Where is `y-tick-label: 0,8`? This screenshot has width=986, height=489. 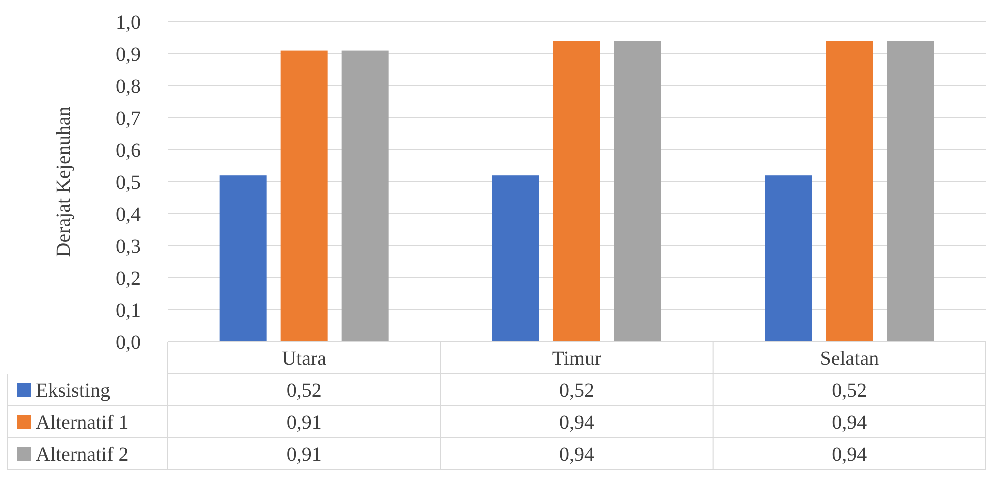 y-tick-label: 0,8 is located at coordinates (128, 87).